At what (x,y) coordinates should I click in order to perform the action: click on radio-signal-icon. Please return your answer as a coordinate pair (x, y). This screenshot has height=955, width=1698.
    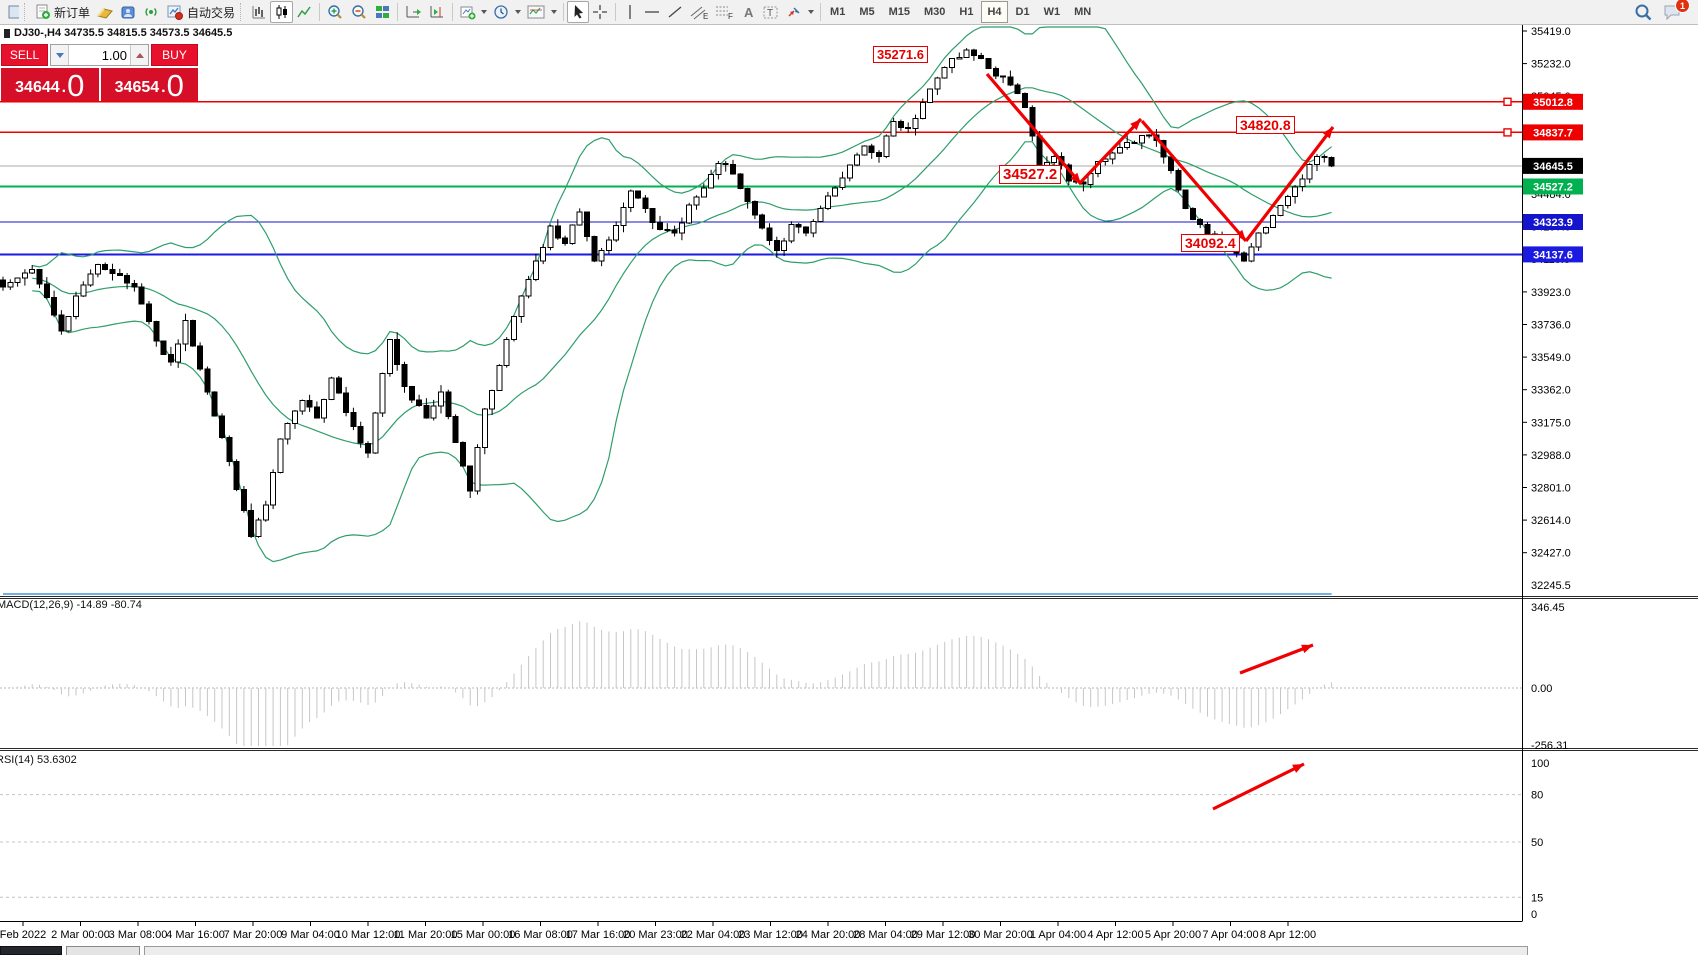
    Looking at the image, I should click on (151, 12).